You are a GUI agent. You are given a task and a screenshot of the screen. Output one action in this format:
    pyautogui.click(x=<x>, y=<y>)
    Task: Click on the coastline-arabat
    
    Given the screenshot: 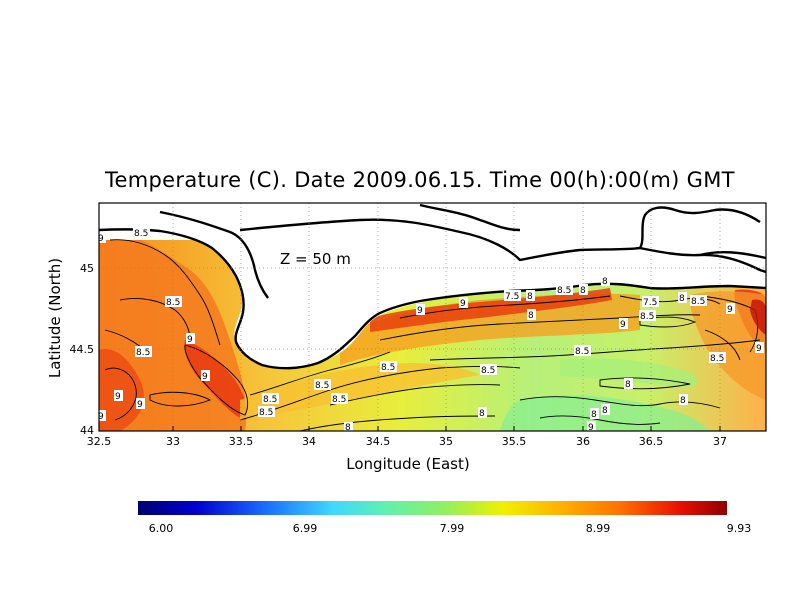 What is the action you would take?
    pyautogui.click(x=470, y=217)
    